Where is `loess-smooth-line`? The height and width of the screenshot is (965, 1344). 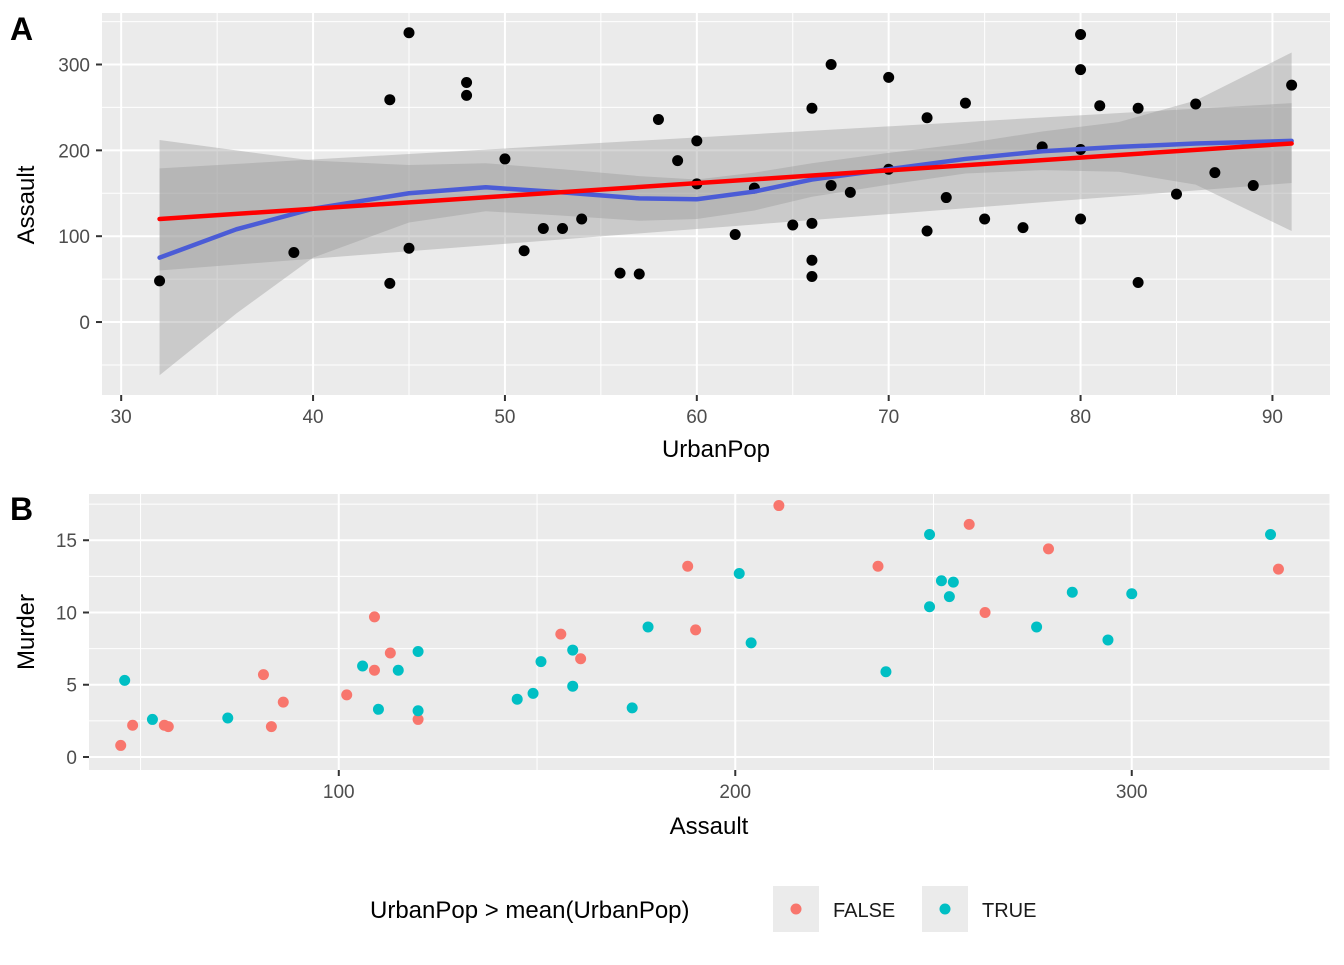 loess-smooth-line is located at coordinates (725, 199).